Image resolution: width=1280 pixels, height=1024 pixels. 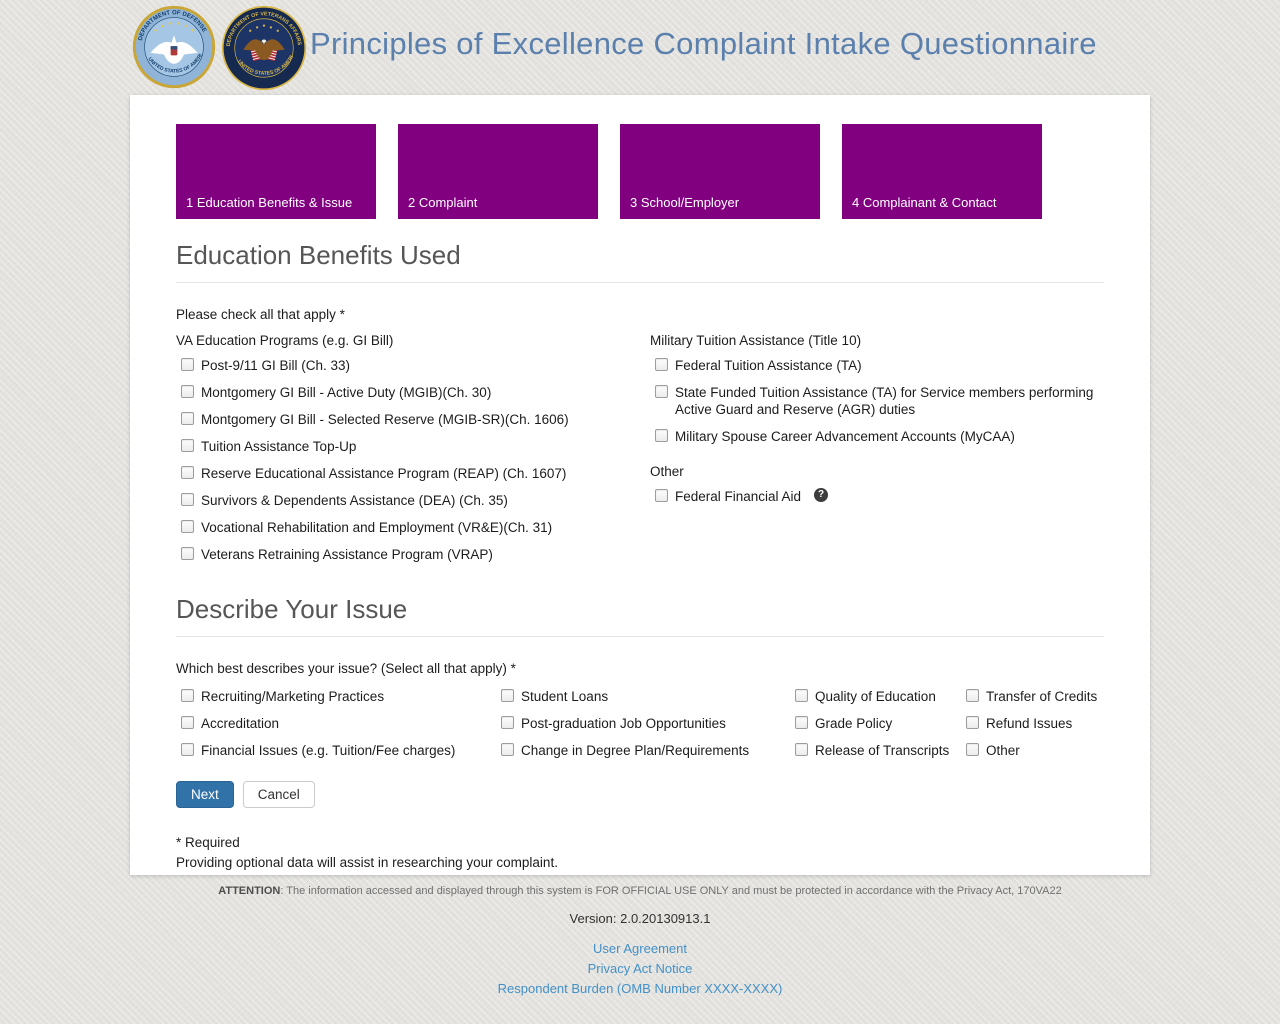 I want to click on checkbox-label: Federal Tuition Assistance (TA), so click(x=768, y=365).